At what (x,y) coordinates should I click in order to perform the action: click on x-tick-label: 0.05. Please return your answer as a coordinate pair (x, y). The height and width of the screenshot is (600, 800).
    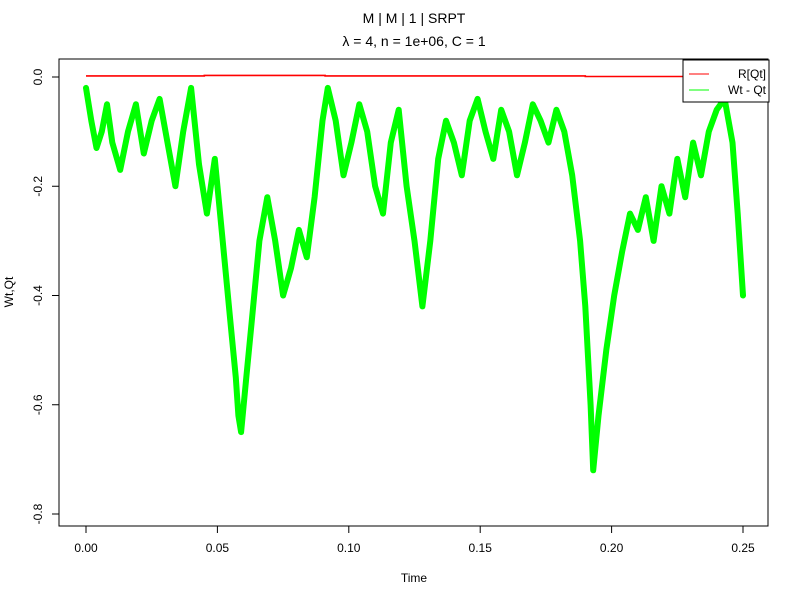
    Looking at the image, I should click on (218, 548).